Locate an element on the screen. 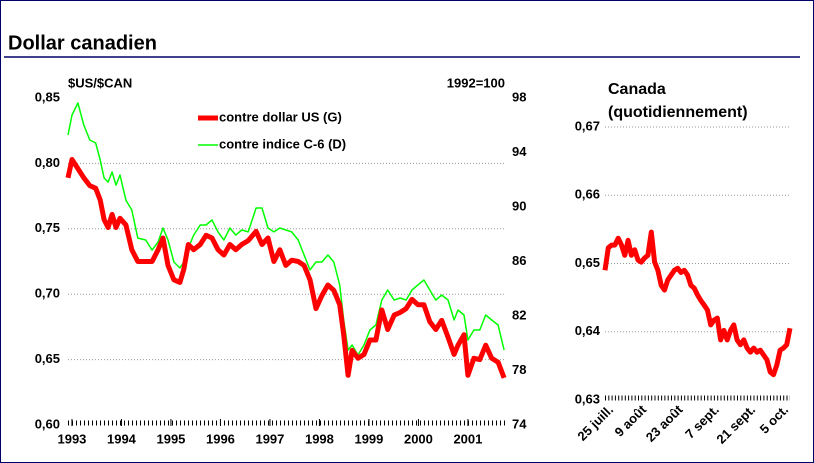 This screenshot has width=814, height=463. x-tick-label: 1996 is located at coordinates (220, 438).